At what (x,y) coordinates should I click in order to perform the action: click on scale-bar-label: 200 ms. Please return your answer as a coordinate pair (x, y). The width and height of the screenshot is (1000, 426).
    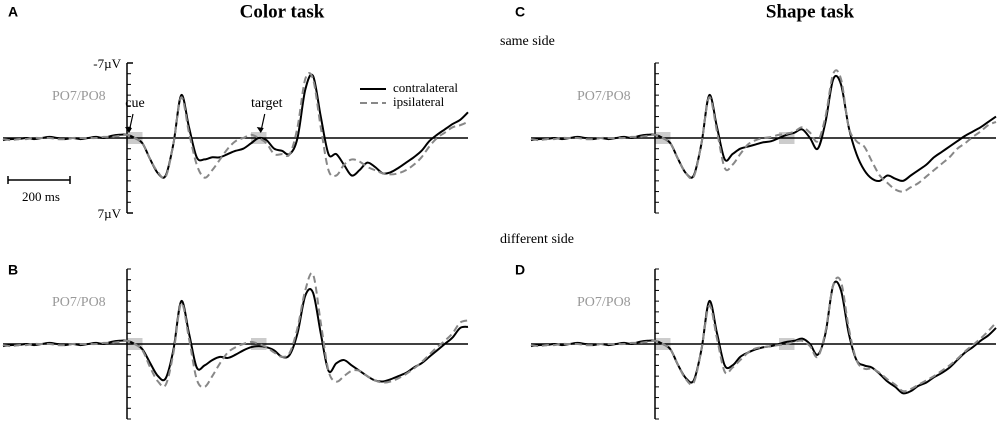
    Looking at the image, I should click on (41, 196).